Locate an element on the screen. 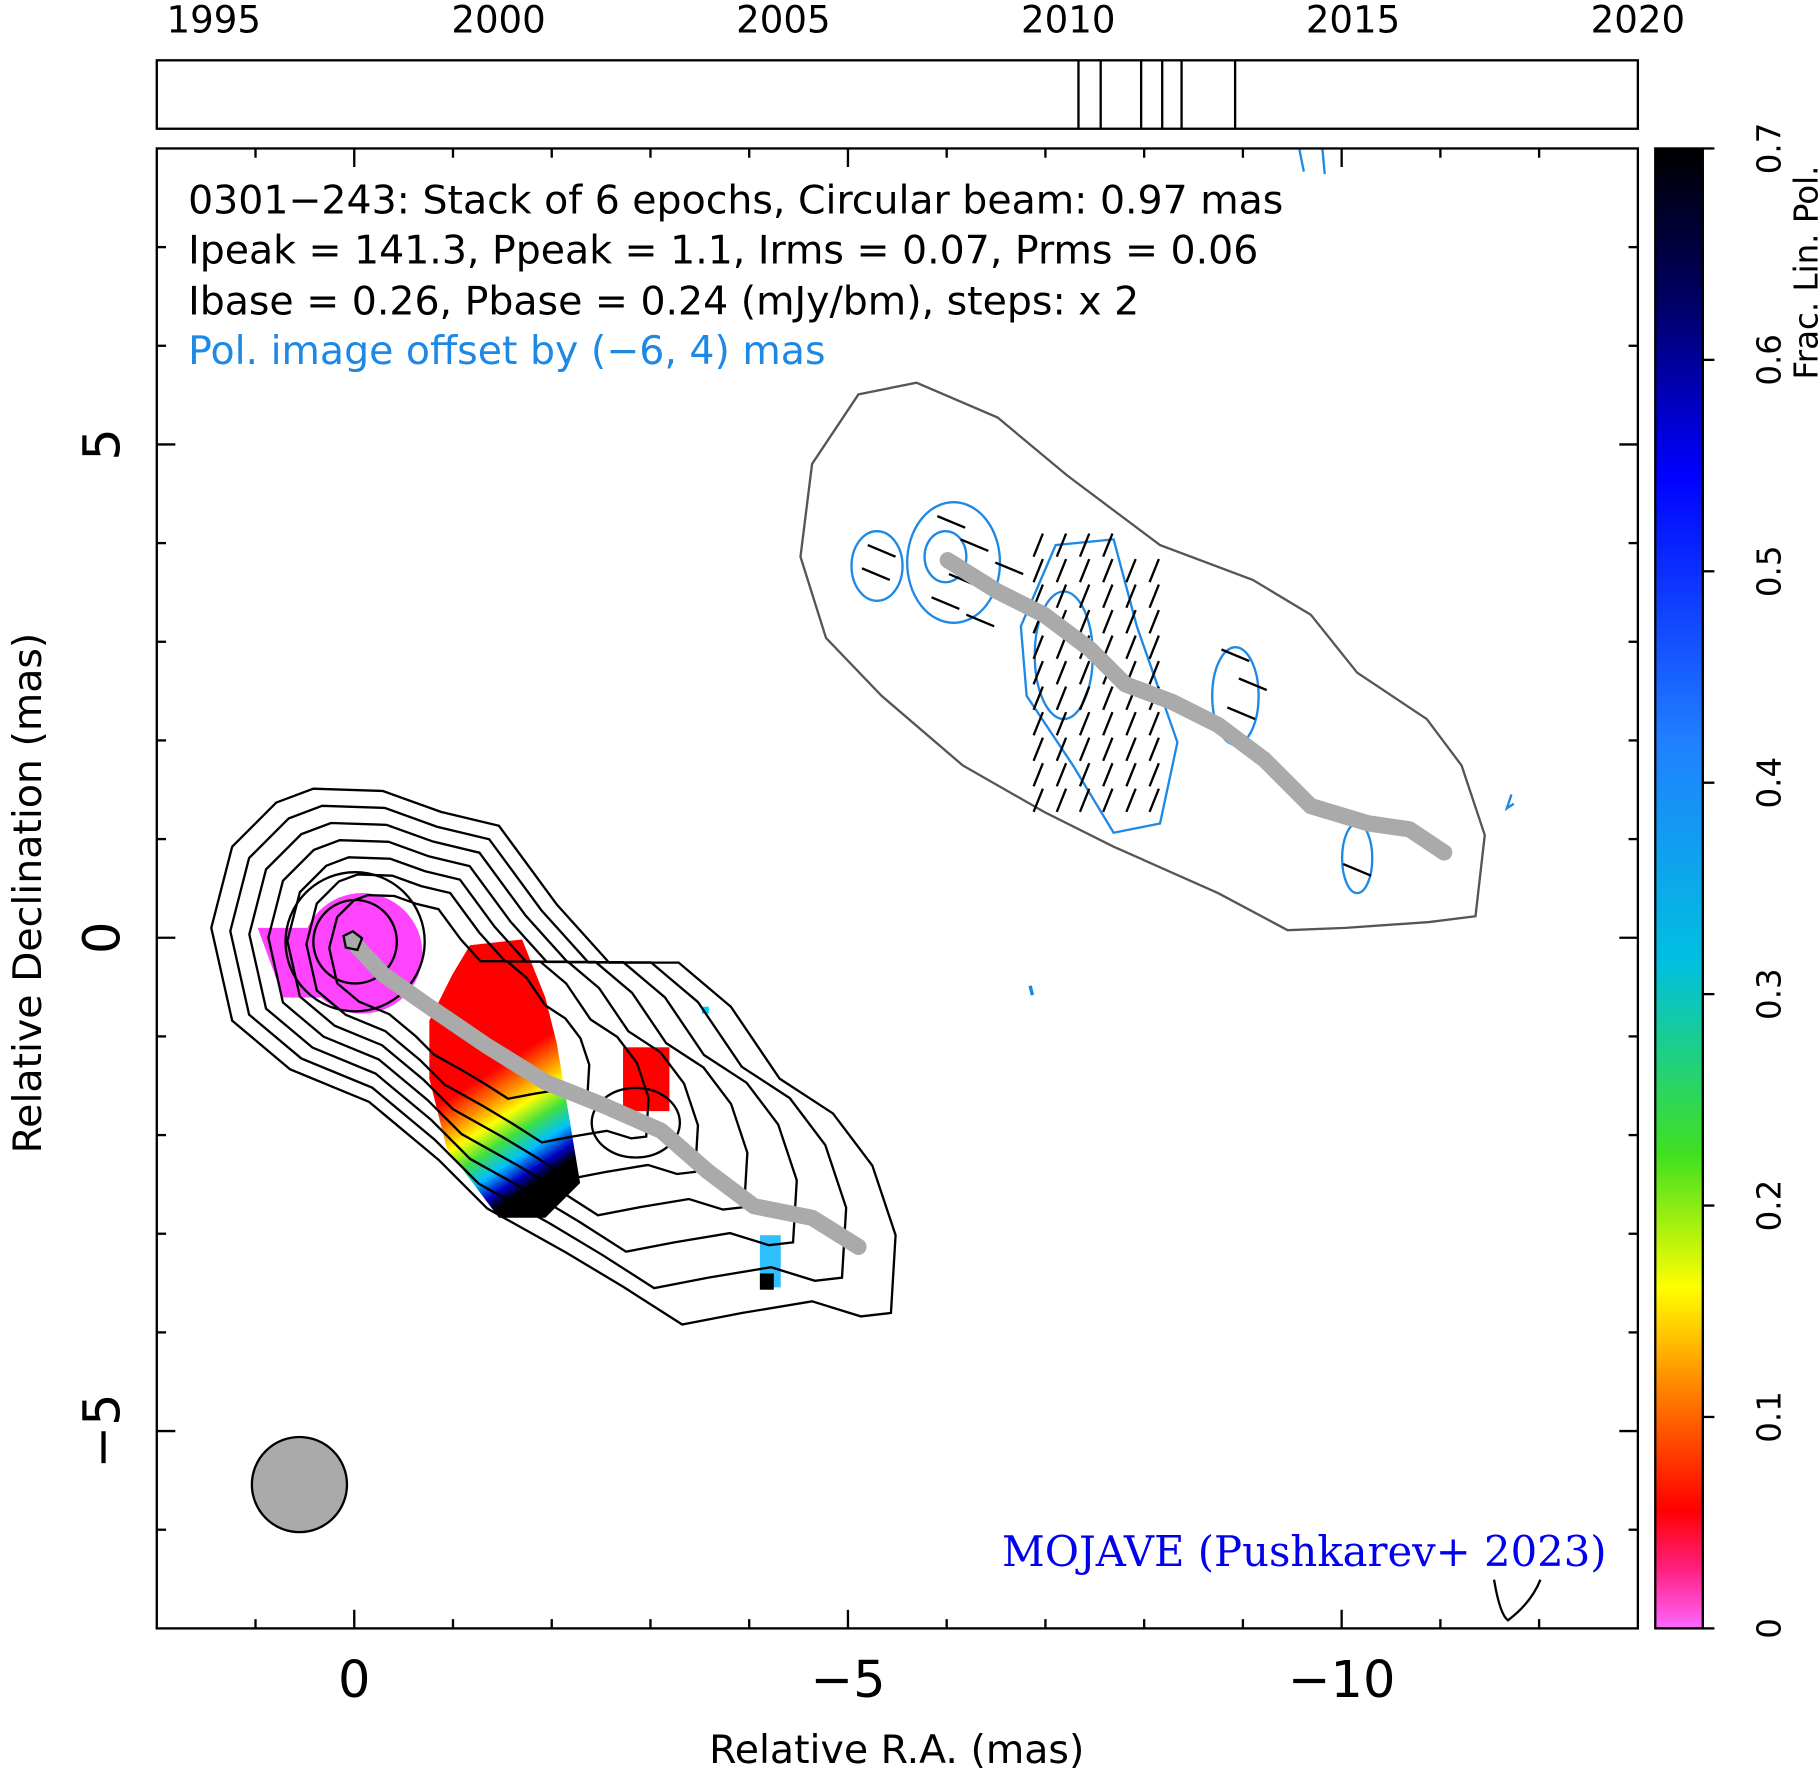 The height and width of the screenshot is (1778, 1819). timeline-tick-label: 2005 is located at coordinates (783, 20).